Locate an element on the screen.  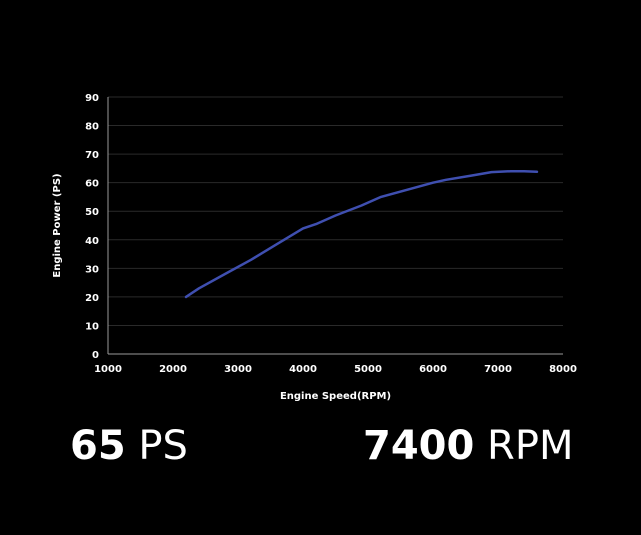
x-tick-label: 1000 is located at coordinates (108, 369).